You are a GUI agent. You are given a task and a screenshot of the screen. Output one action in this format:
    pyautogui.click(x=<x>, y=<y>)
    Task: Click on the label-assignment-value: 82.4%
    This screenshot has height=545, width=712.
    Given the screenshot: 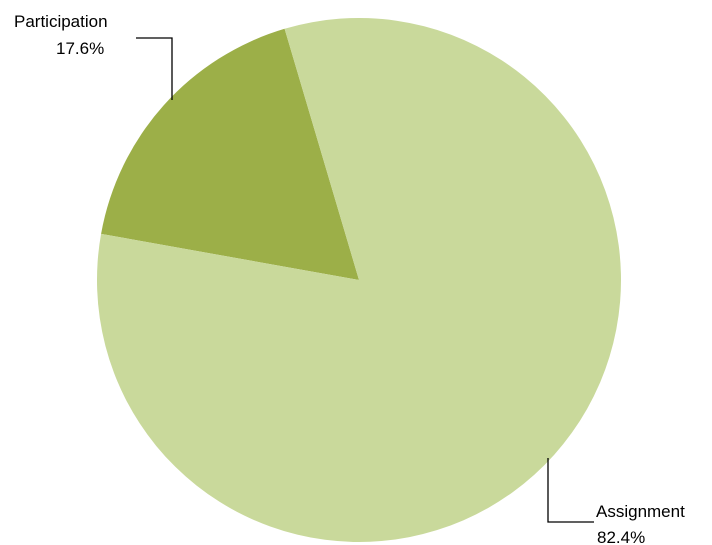 What is the action you would take?
    pyautogui.click(x=621, y=536)
    